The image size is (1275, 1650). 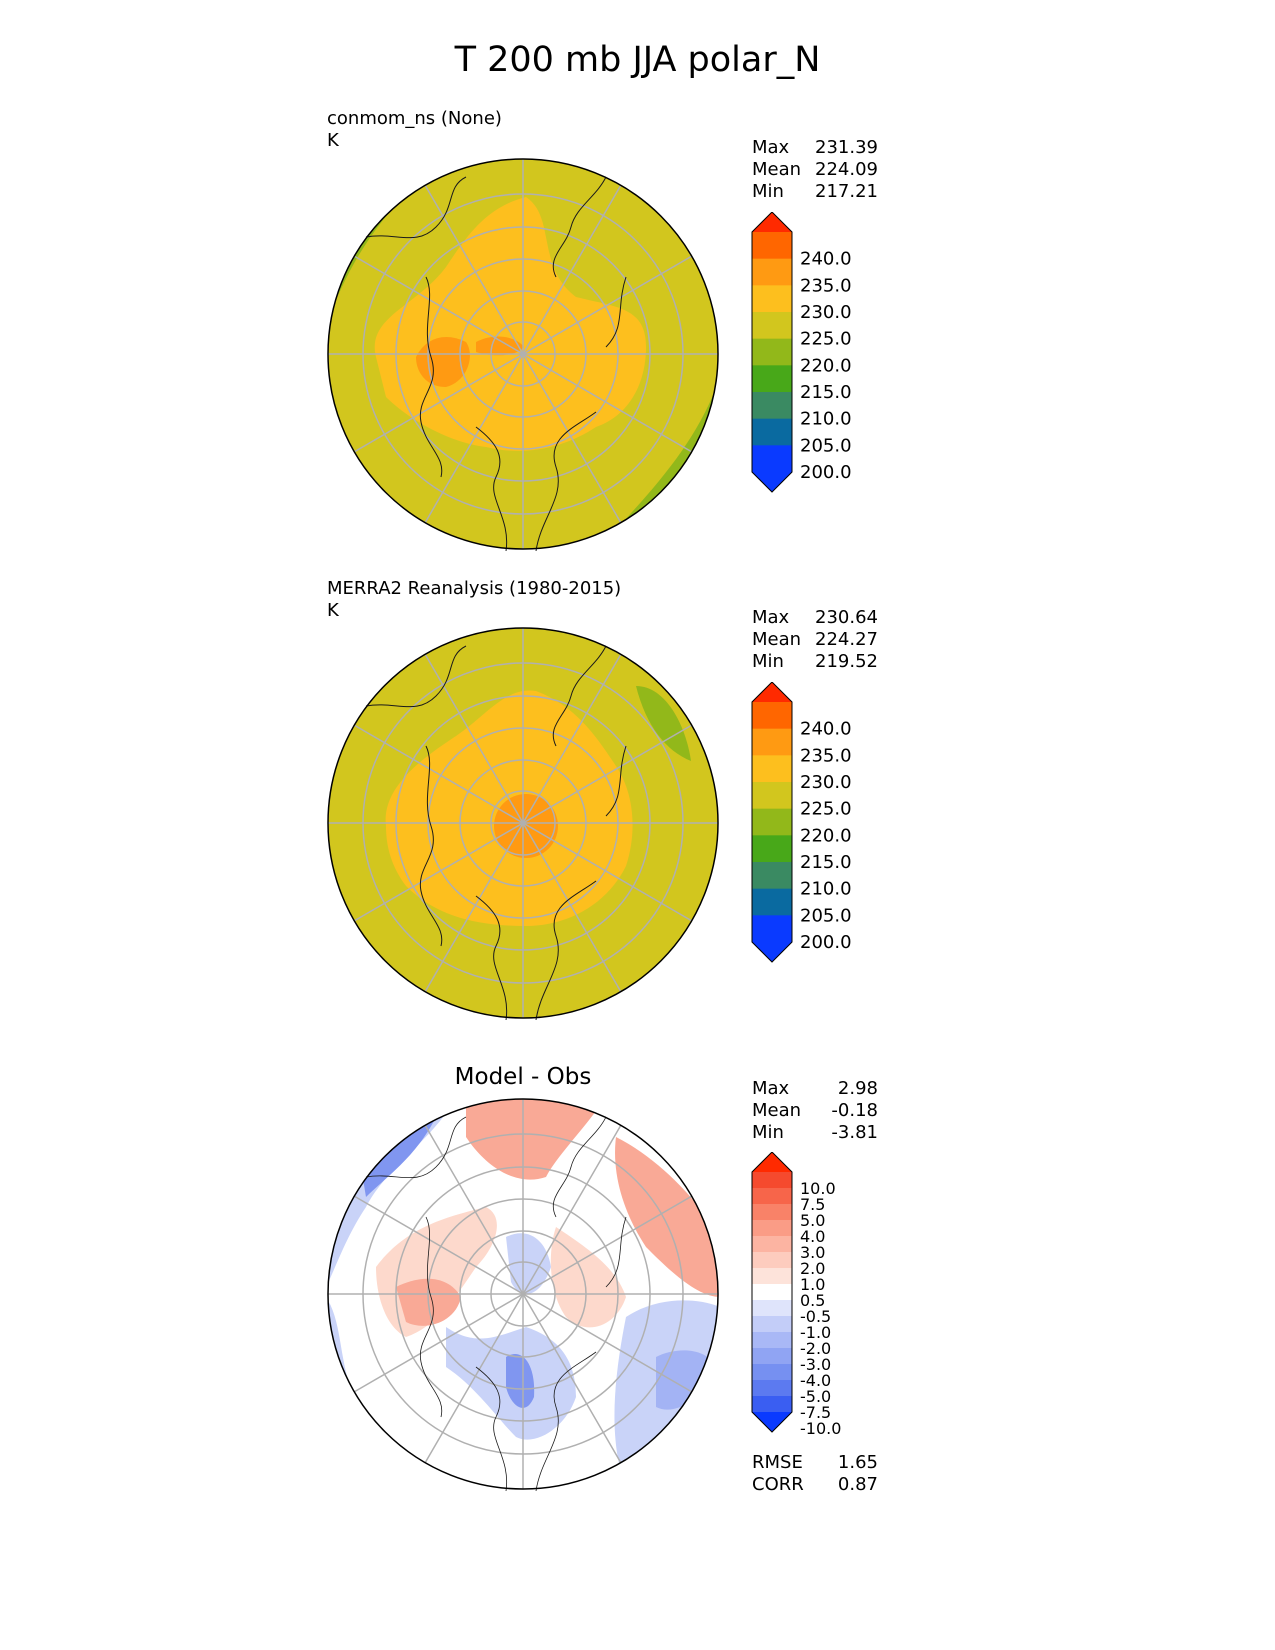 I want to click on colorbar-extend-min, so click(x=772, y=1422).